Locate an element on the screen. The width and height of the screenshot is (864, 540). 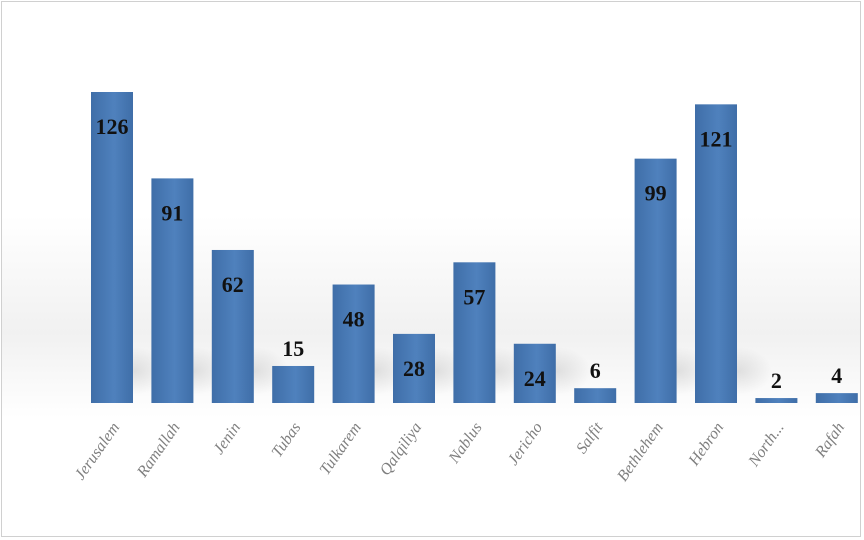
bar-tubas is located at coordinates (293, 384).